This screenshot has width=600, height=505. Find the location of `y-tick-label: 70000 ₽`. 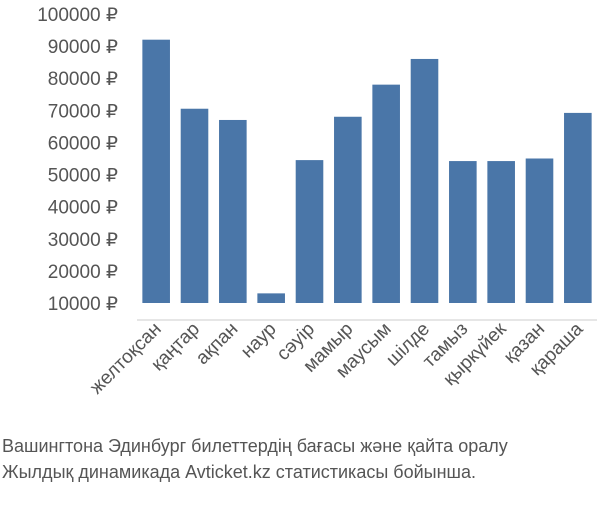

y-tick-label: 70000 ₽ is located at coordinates (83, 111).